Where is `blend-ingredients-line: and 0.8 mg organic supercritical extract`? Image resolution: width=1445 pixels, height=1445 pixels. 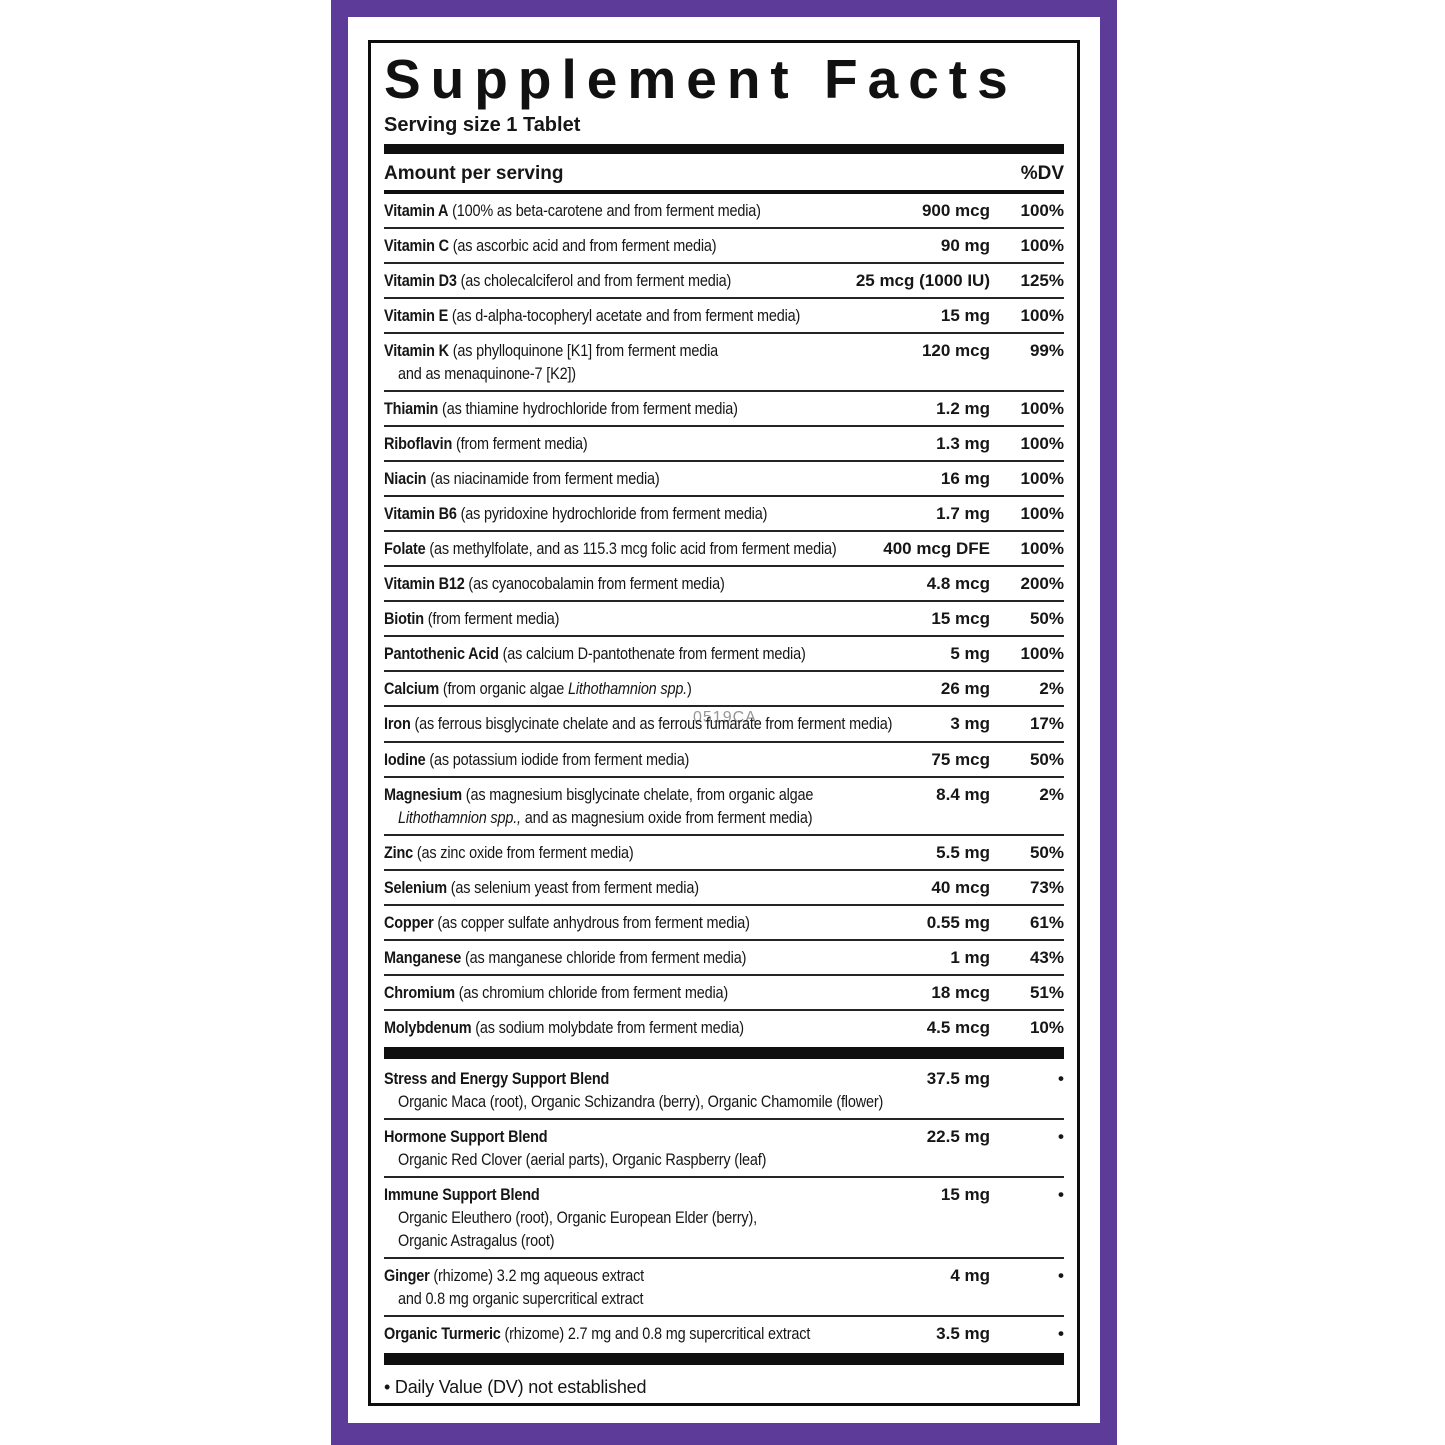 blend-ingredients-line: and 0.8 mg organic supercritical extract is located at coordinates (724, 1297).